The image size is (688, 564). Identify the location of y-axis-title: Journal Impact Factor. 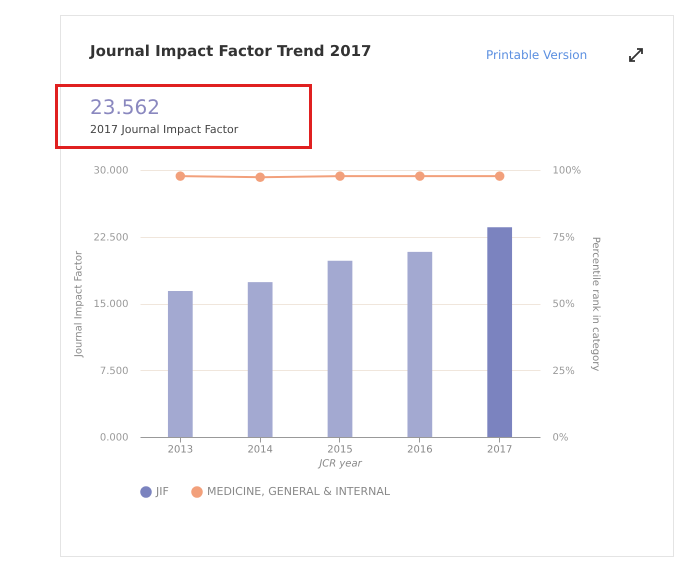
(79, 304).